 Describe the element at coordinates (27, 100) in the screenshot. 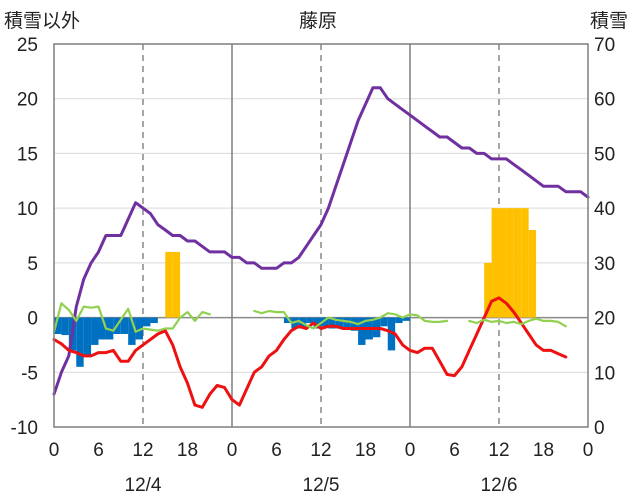

I see `left-axis-tick-label: 20` at that location.